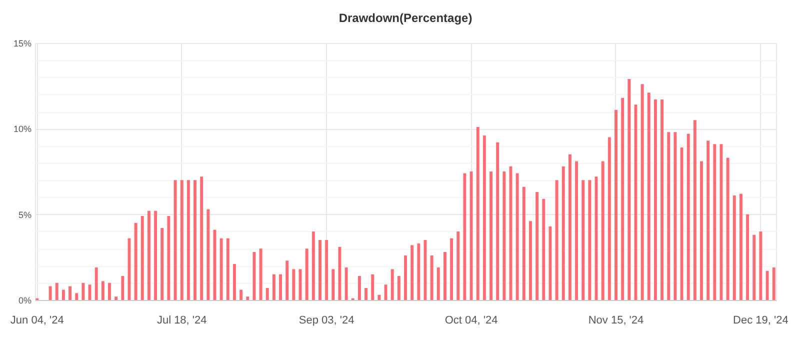  What do you see at coordinates (760, 320) in the screenshot?
I see `x-tick-label: Dec 19, '24` at bounding box center [760, 320].